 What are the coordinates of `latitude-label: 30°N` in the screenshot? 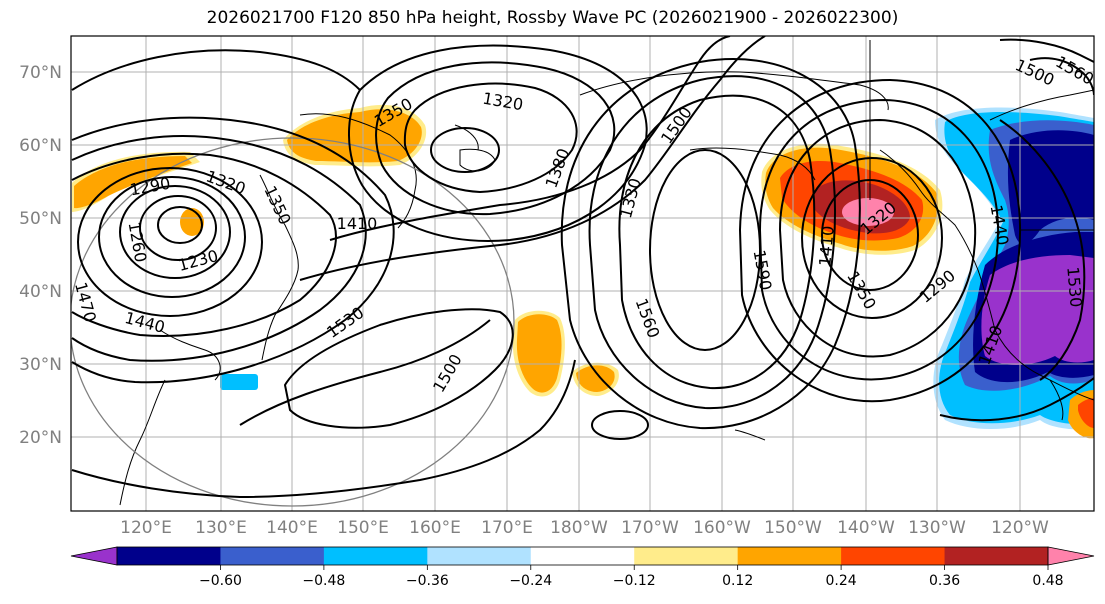 It's located at (40, 365).